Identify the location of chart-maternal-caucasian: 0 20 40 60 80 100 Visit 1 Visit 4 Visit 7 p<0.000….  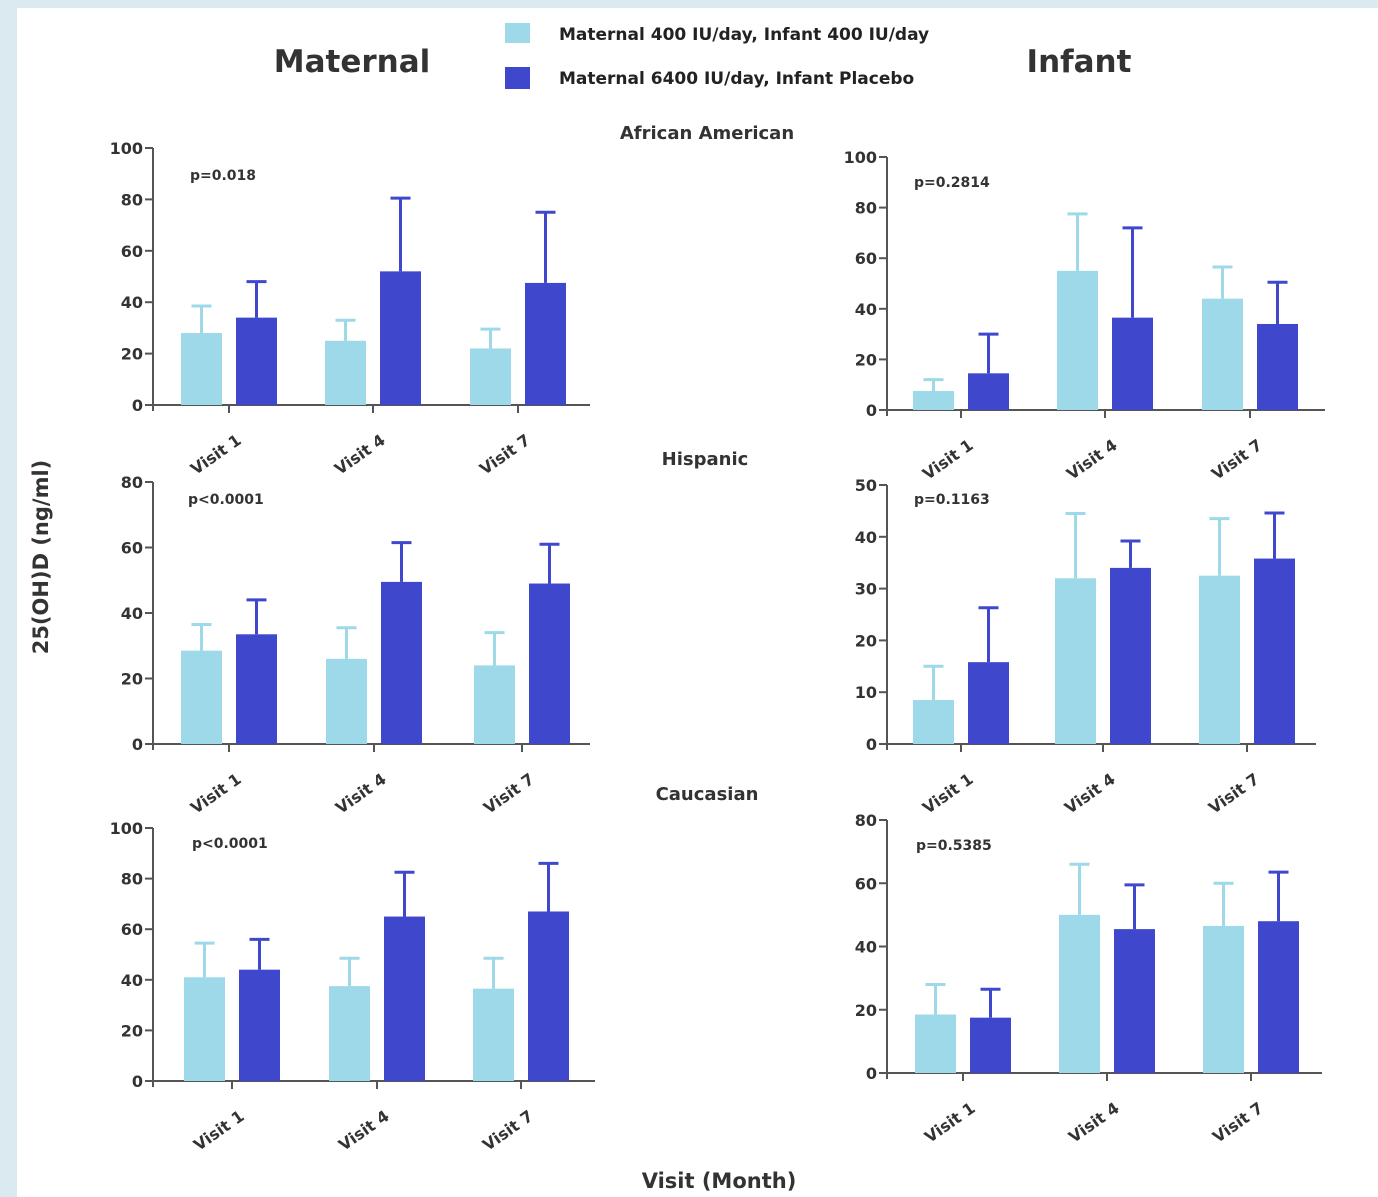
(352, 987).